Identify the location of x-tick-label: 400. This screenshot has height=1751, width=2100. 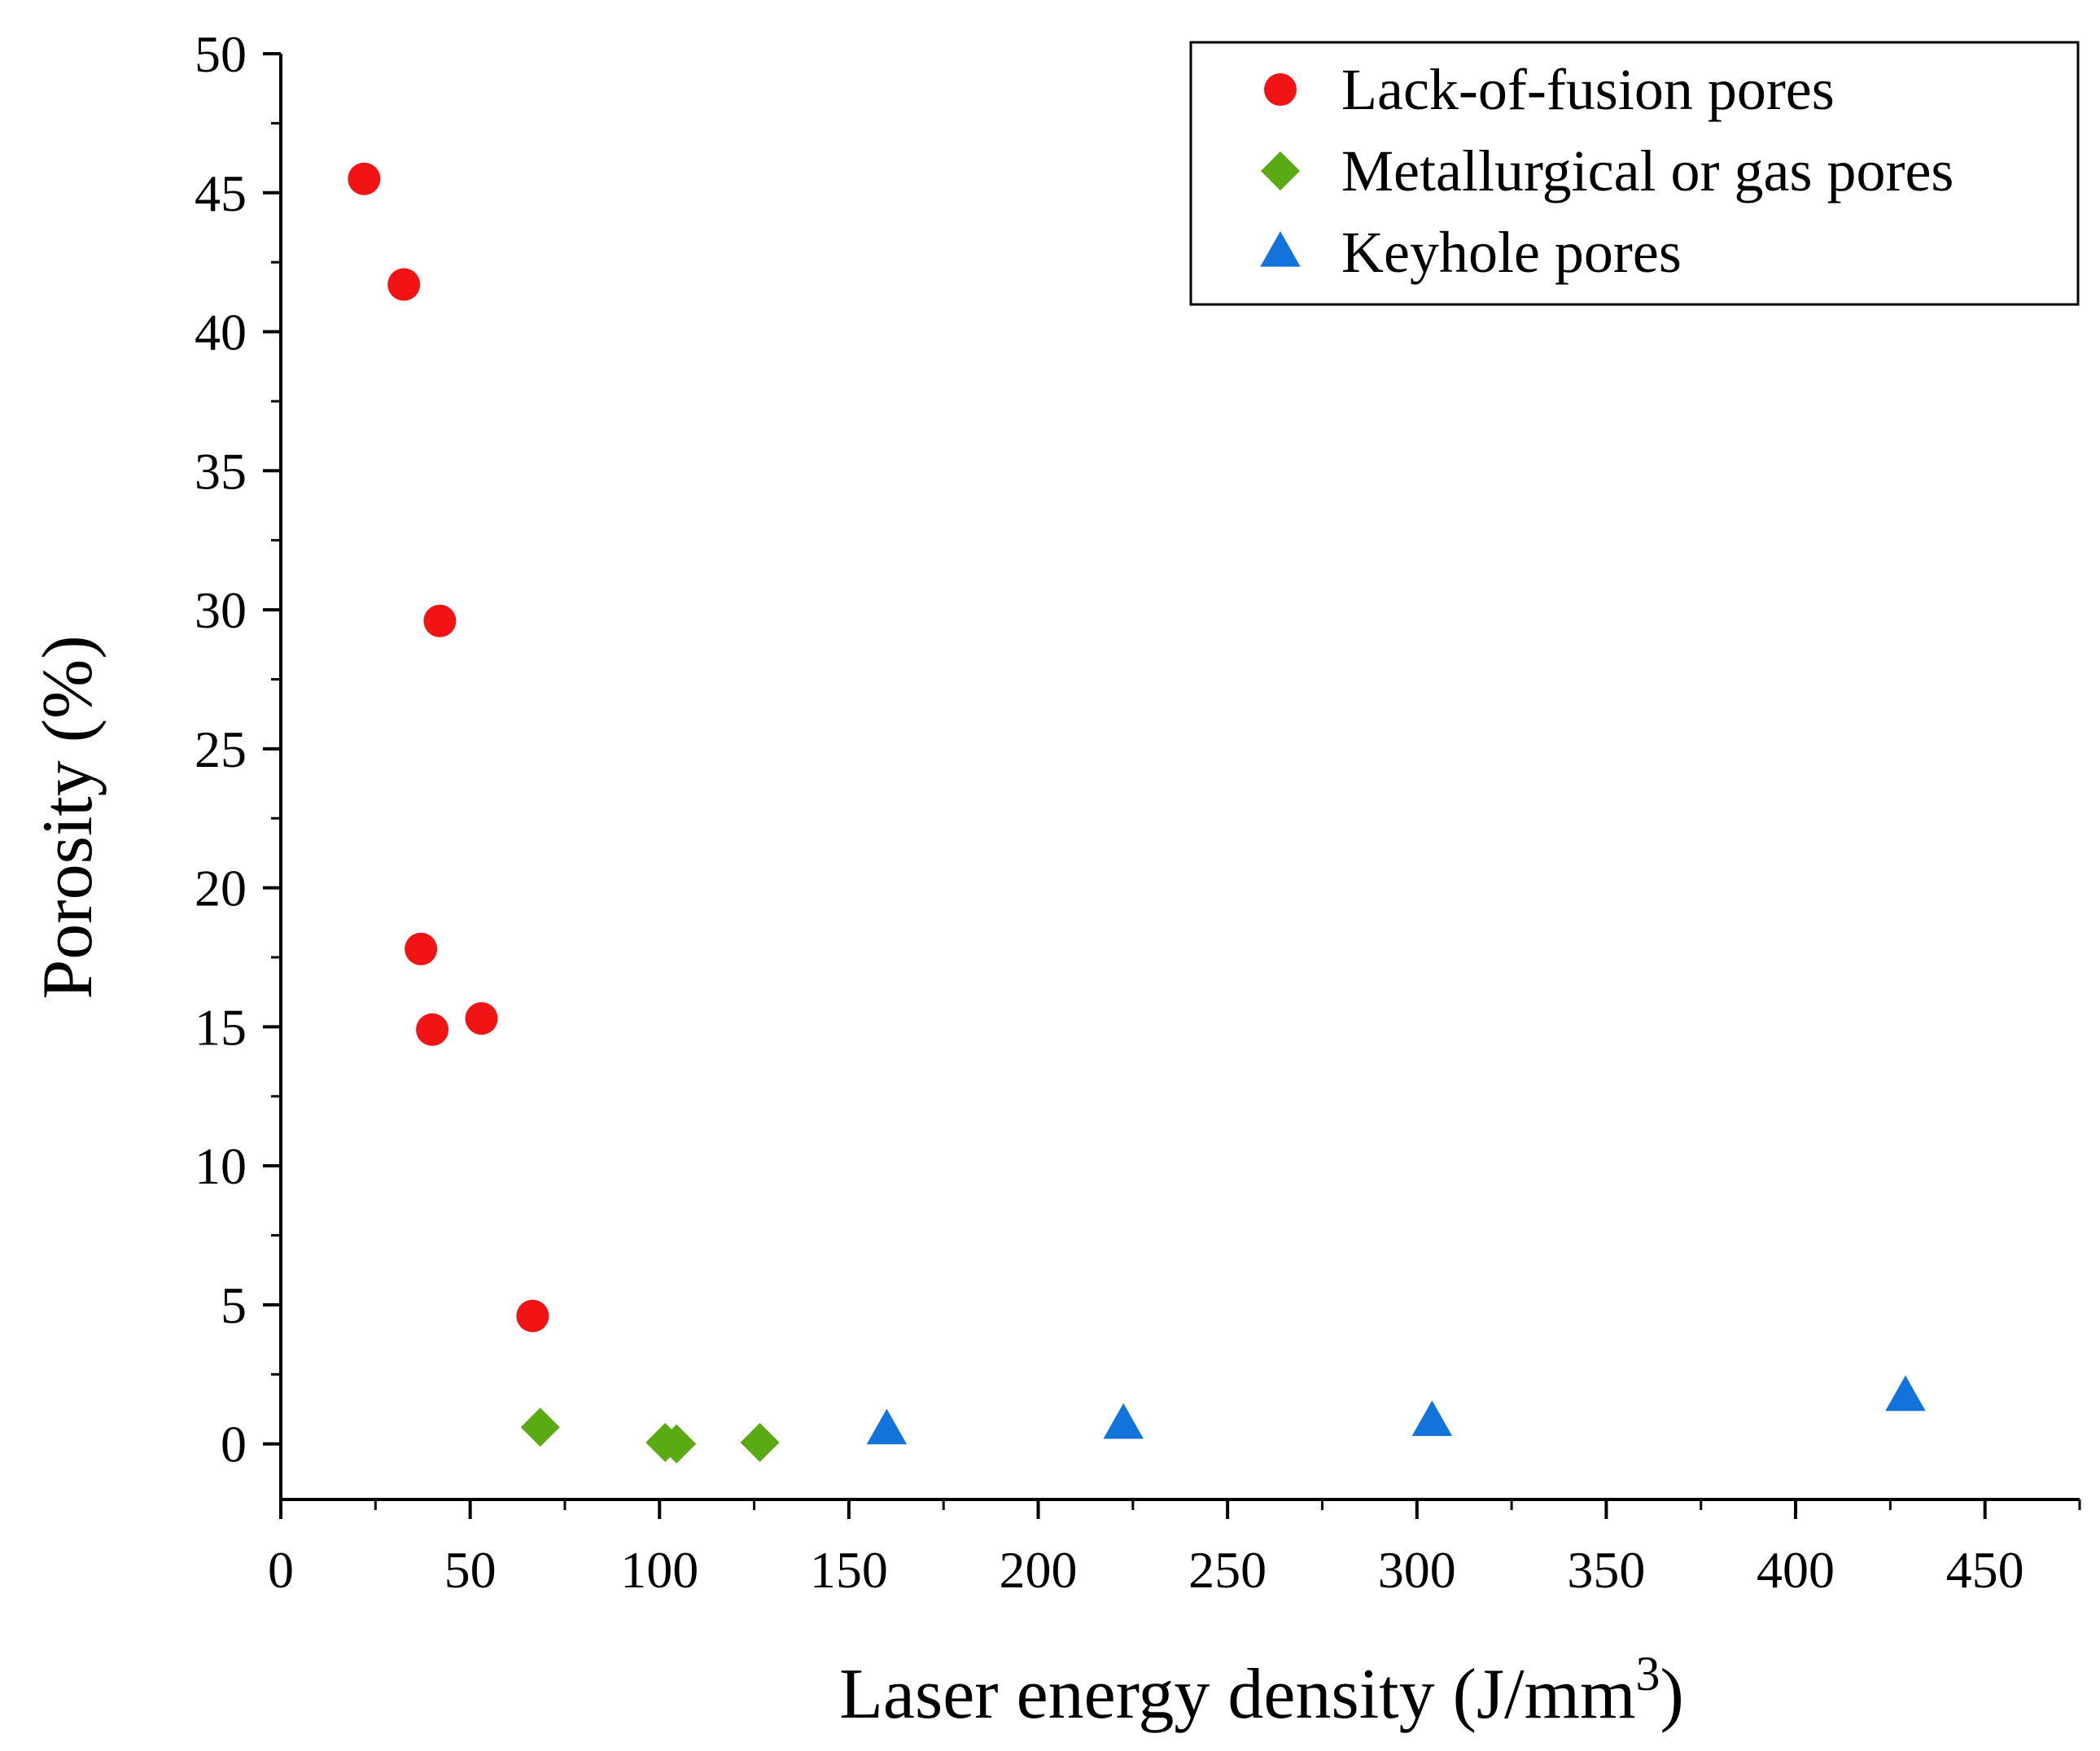
(1796, 1570).